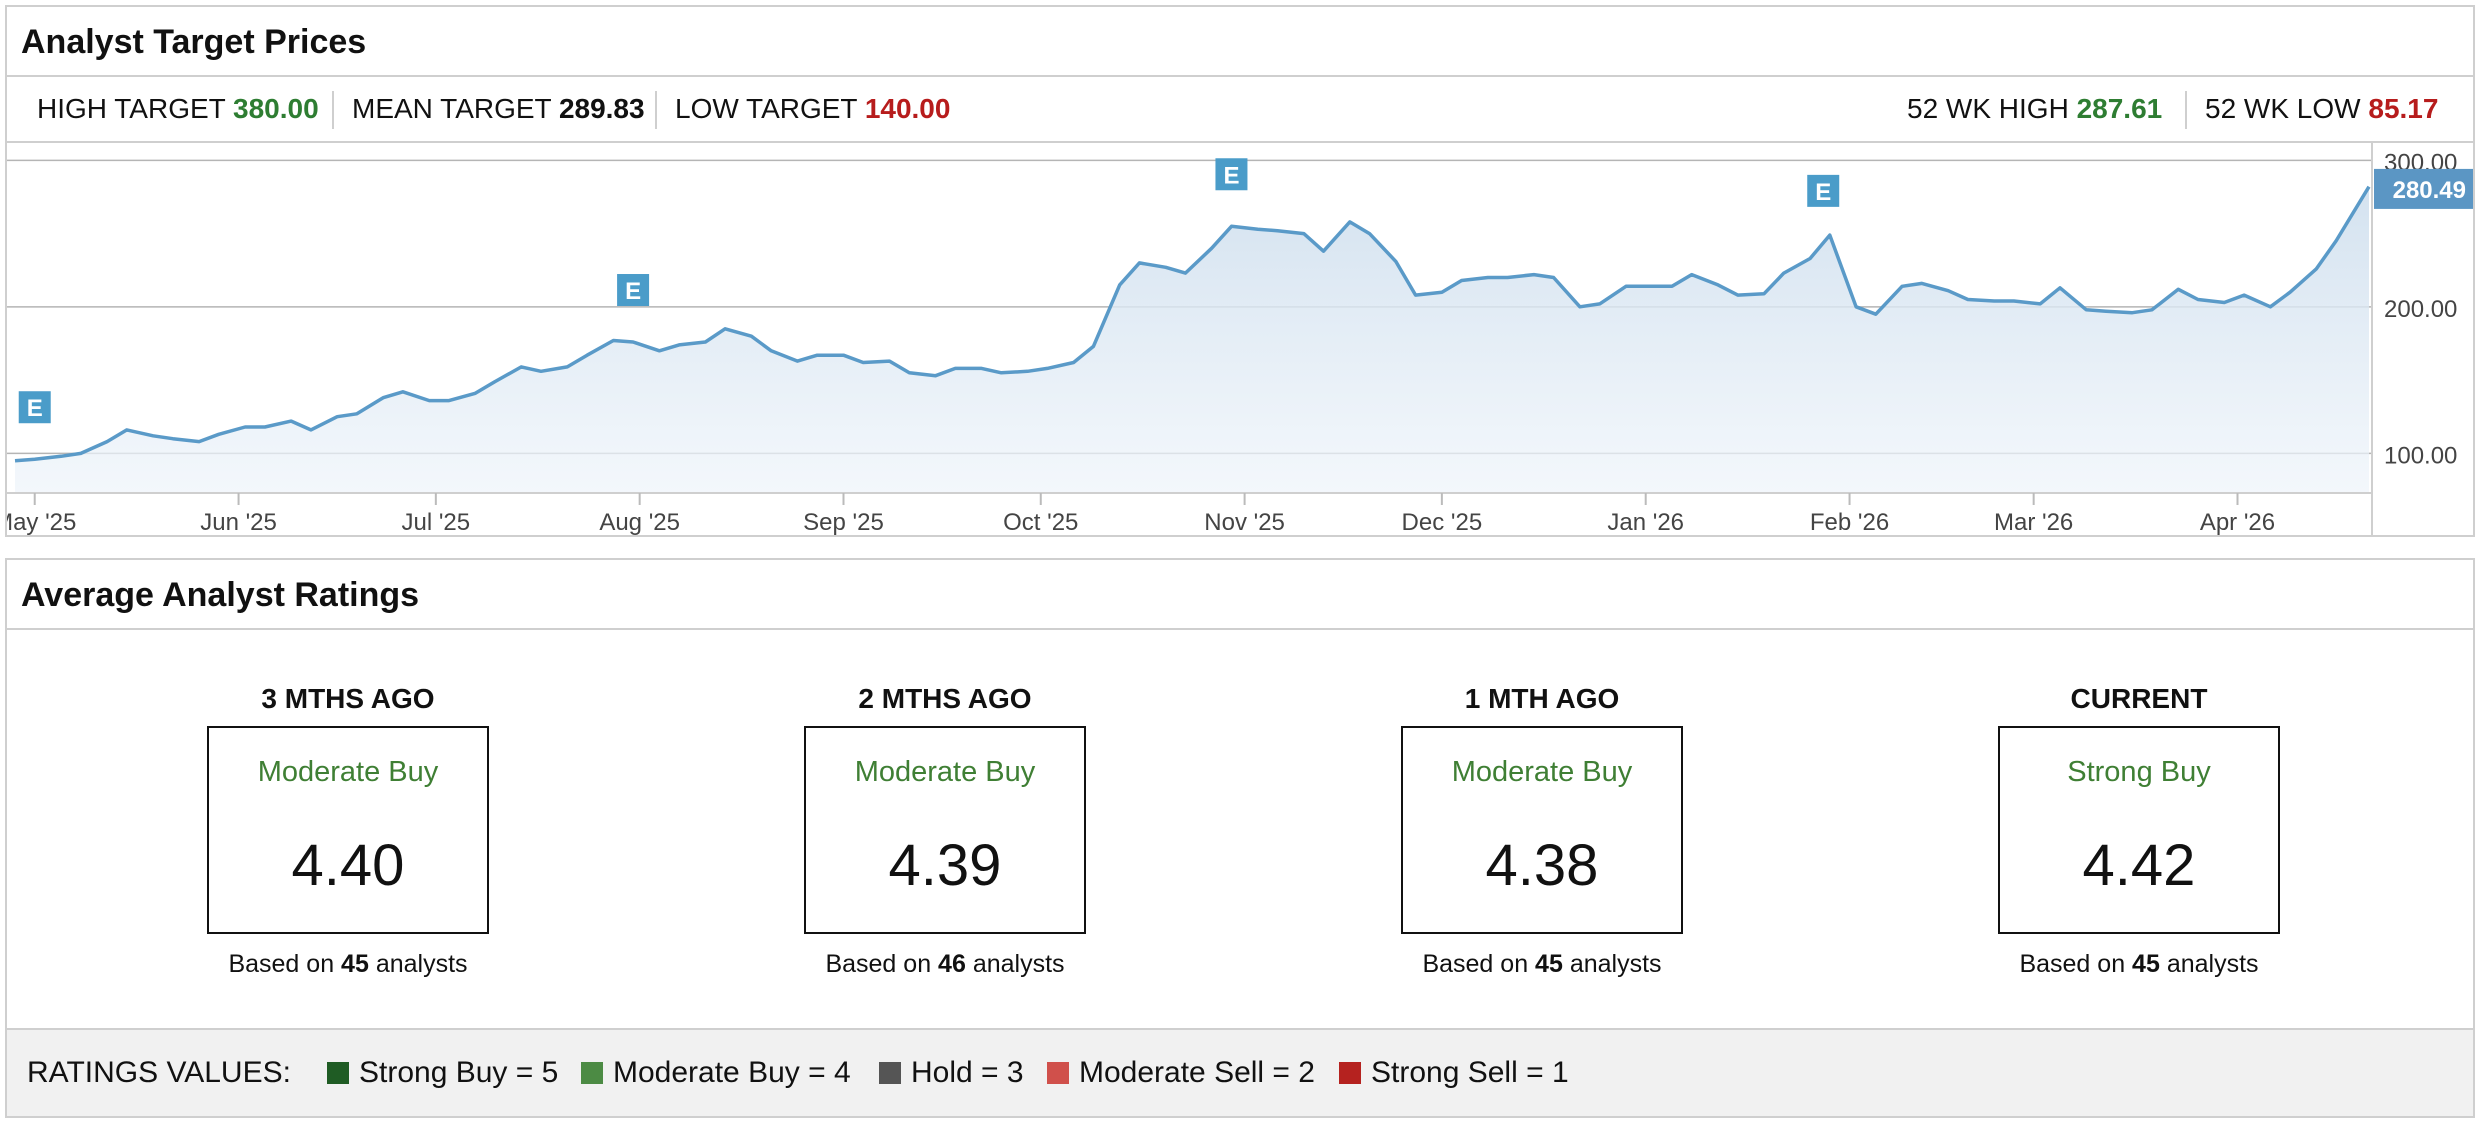 The width and height of the screenshot is (2480, 1125). Describe the element at coordinates (1181, 1073) in the screenshot. I see `legend-item-moderate-sell: Moderate Sell = 2` at that location.